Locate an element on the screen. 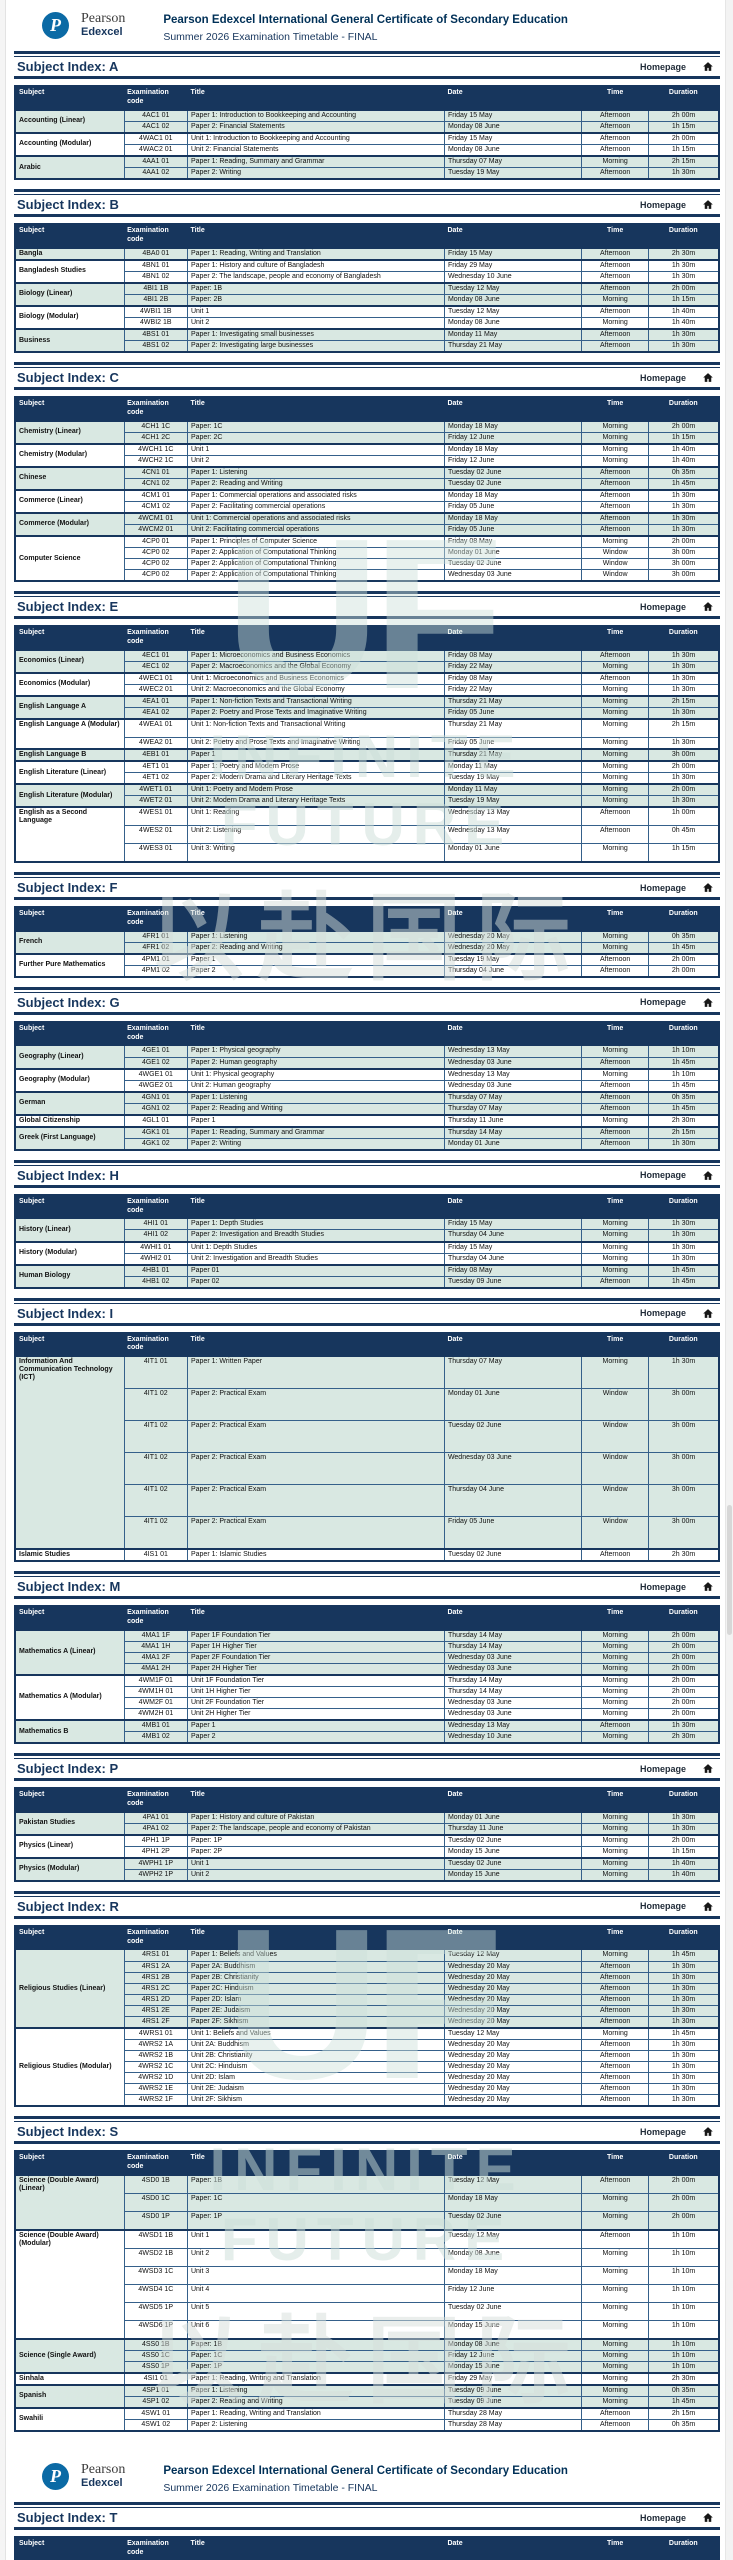 This screenshot has width=733, height=2560. title-cell: Unit 1 is located at coordinates (315, 449).